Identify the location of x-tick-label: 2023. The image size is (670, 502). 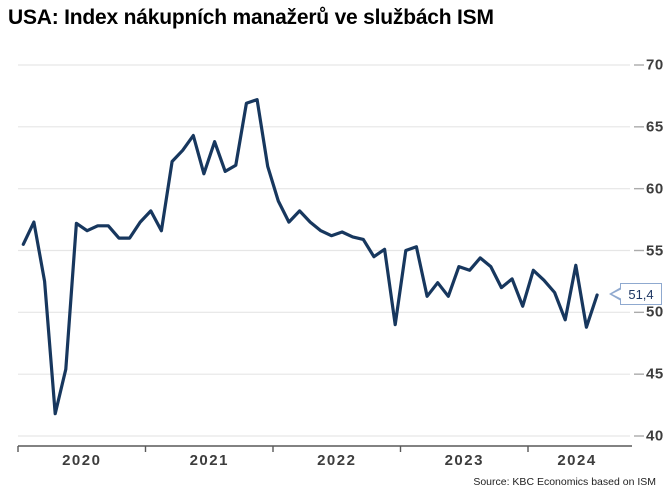
(464, 460).